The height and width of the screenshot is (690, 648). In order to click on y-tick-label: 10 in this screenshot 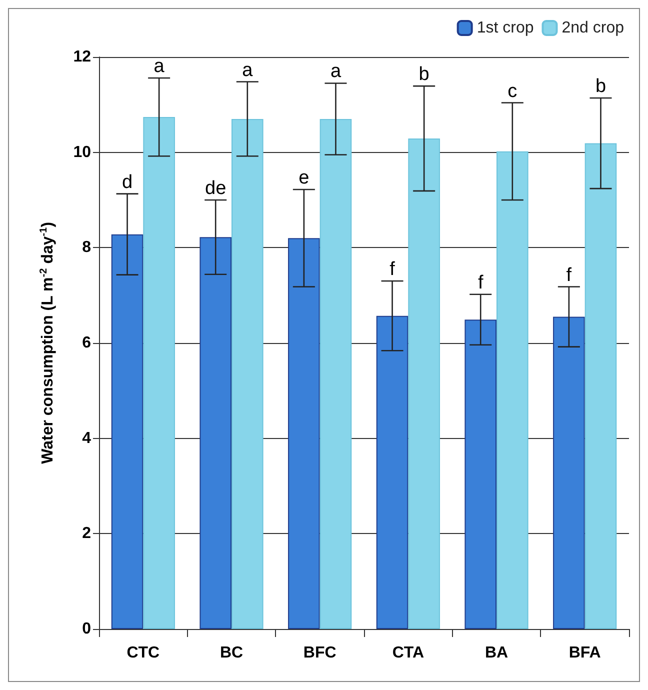, I will do `click(82, 152)`.